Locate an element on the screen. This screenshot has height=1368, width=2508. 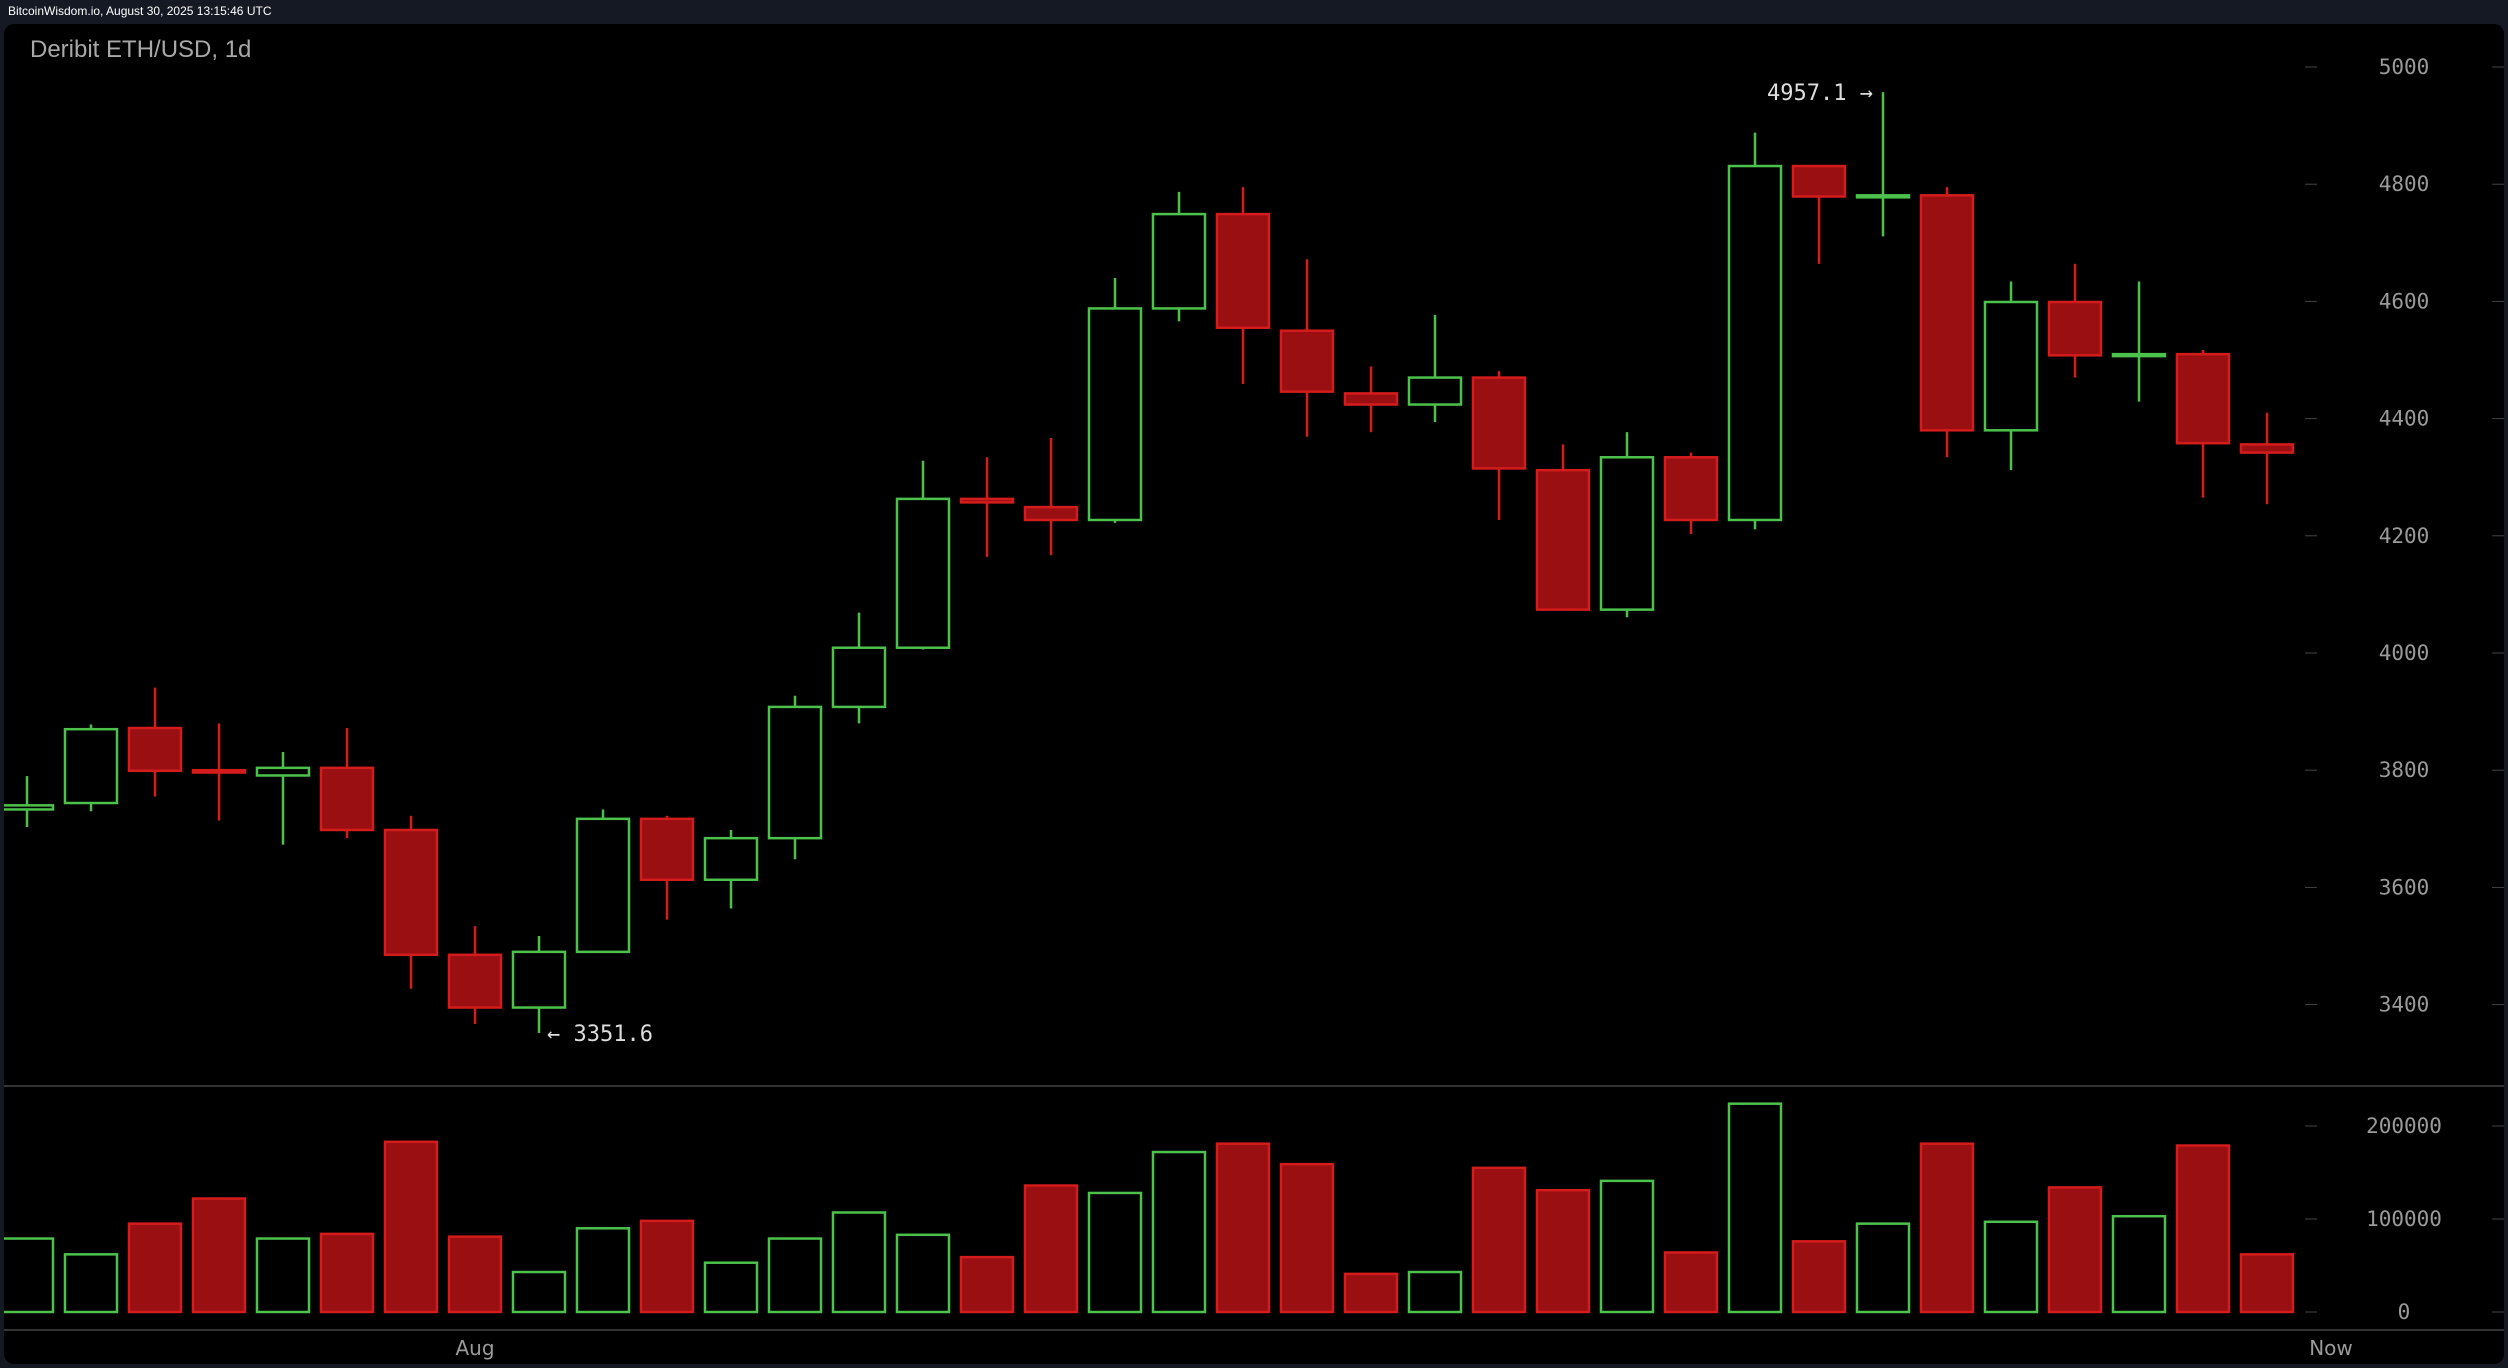
chart-title: Deribit ETH/USD, 1d is located at coordinates (141, 49).